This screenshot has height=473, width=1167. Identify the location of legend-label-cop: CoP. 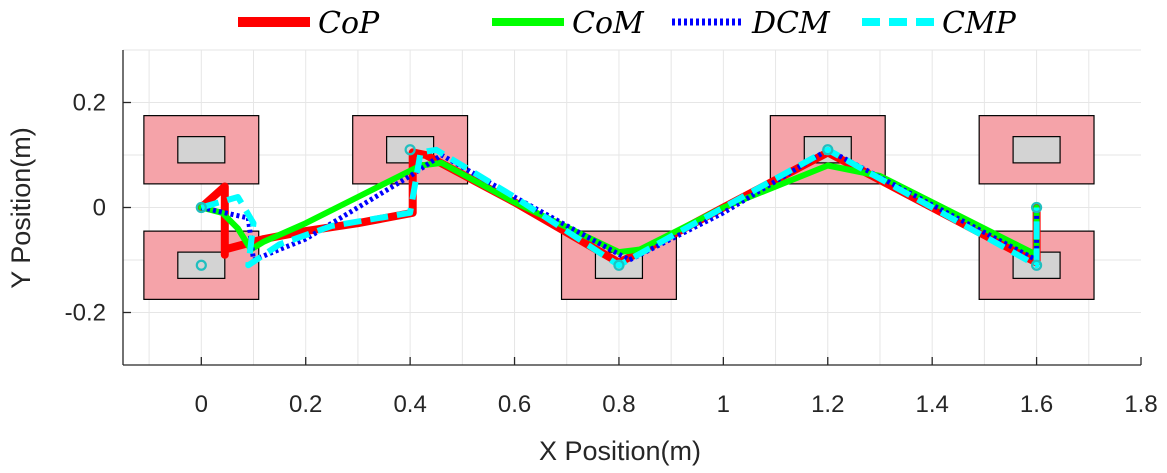
(349, 23).